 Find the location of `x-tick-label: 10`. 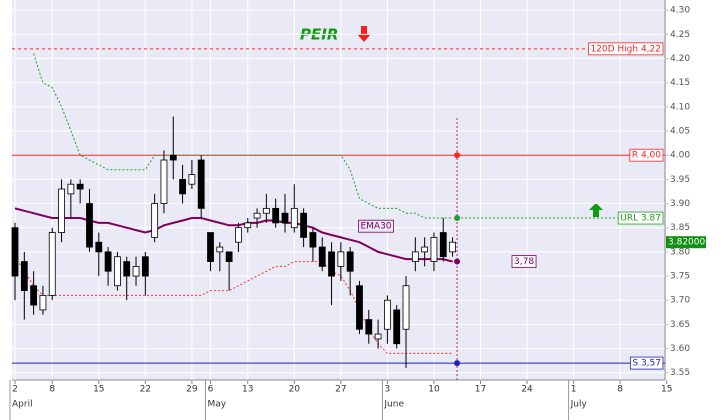

x-tick-label: 10 is located at coordinates (434, 390).